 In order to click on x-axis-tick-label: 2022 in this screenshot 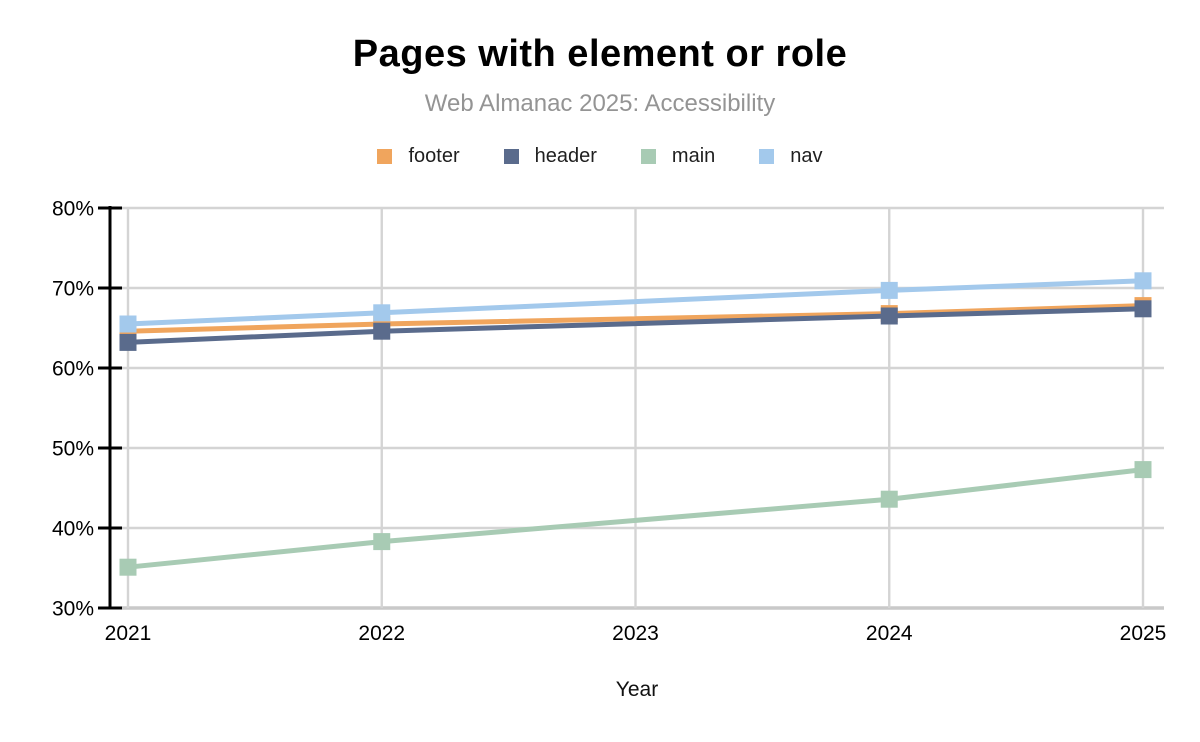, I will do `click(381, 633)`.